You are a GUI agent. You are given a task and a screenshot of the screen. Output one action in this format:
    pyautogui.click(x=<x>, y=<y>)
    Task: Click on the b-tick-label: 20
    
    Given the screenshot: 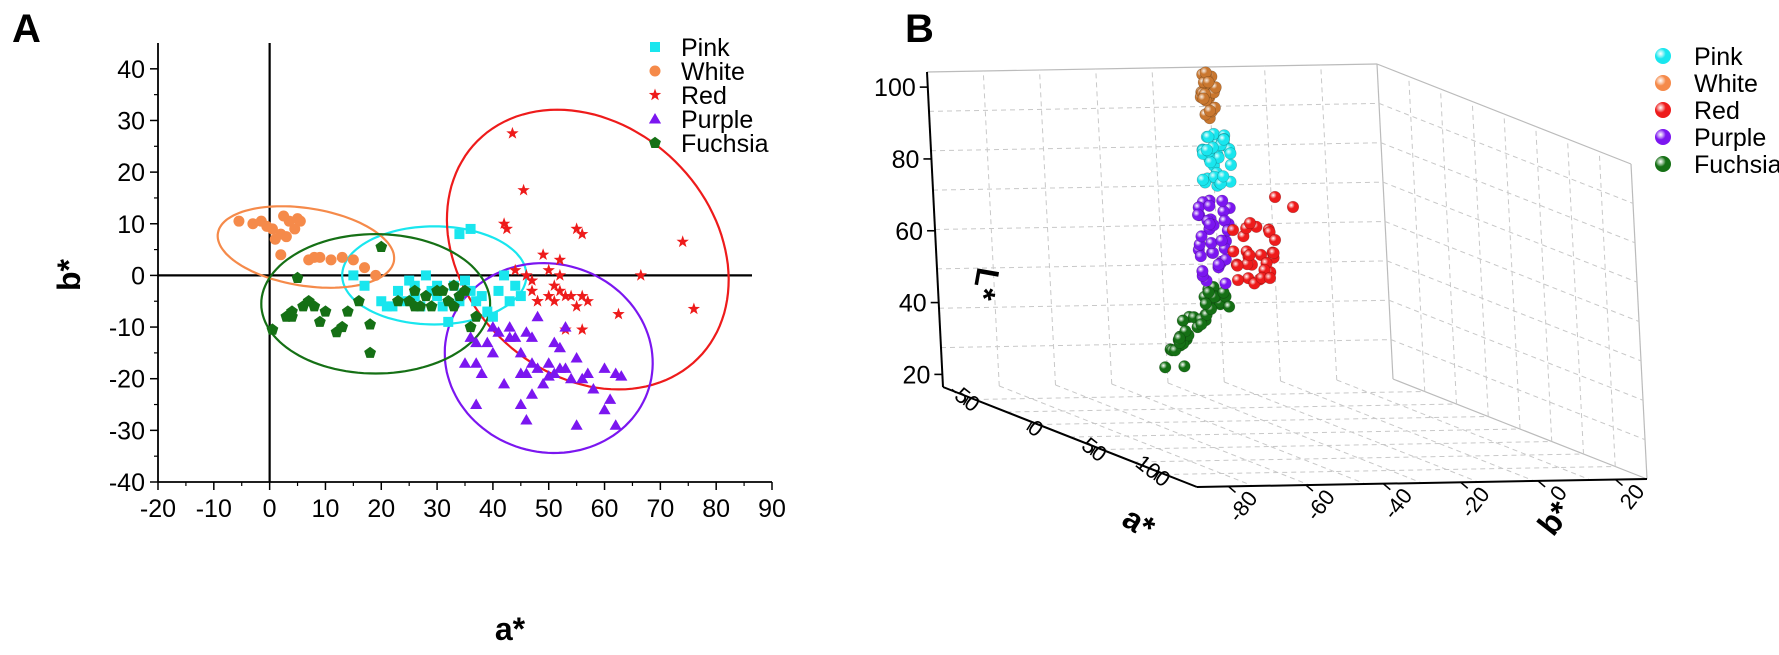 What is the action you would take?
    pyautogui.click(x=1632, y=496)
    